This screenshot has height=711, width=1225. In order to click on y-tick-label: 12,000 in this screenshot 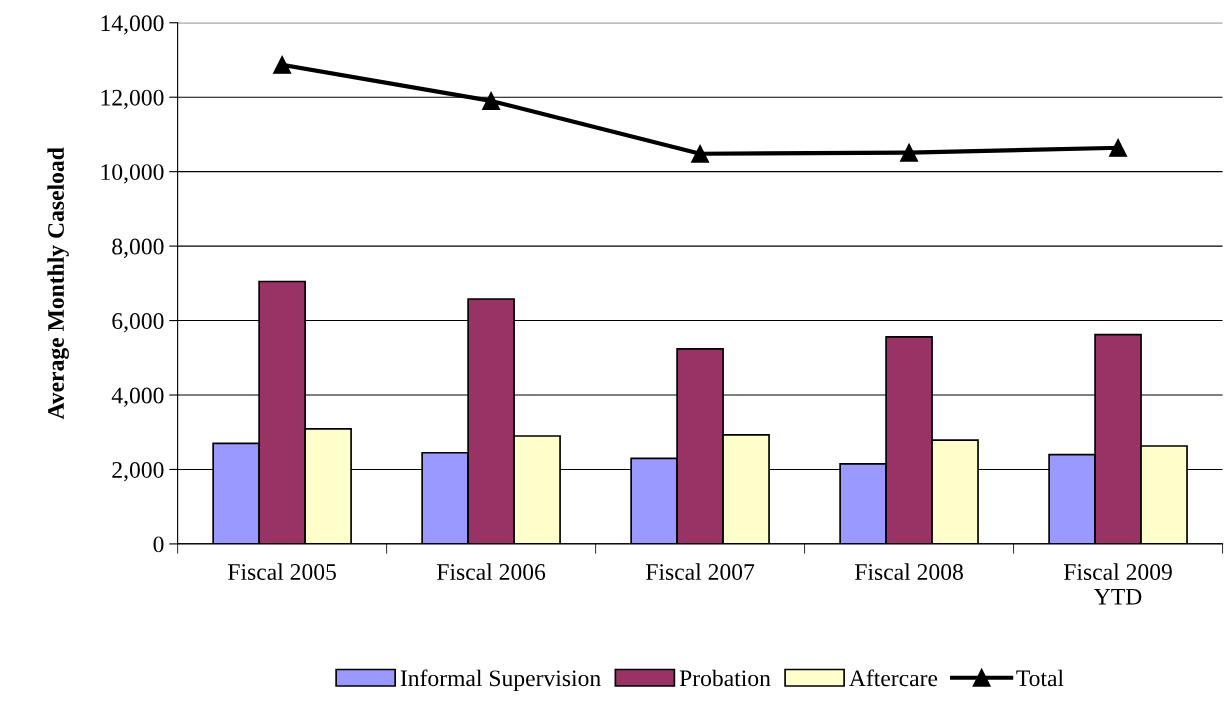, I will do `click(132, 99)`.